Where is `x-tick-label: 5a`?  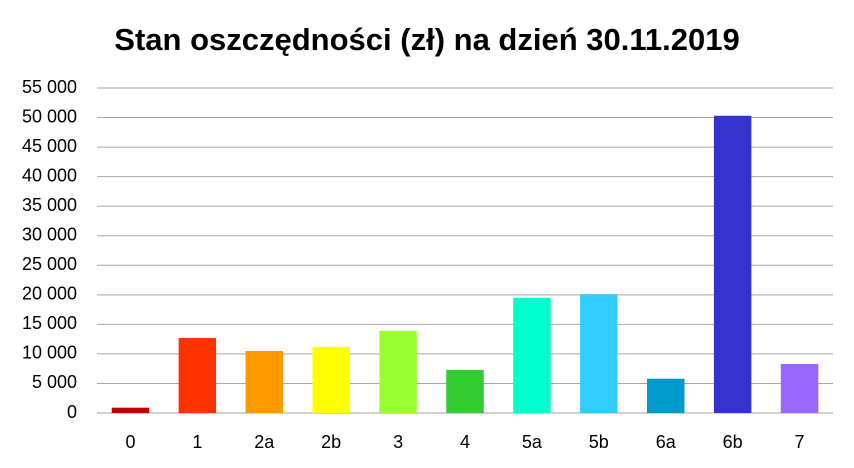
x-tick-label: 5a is located at coordinates (532, 442).